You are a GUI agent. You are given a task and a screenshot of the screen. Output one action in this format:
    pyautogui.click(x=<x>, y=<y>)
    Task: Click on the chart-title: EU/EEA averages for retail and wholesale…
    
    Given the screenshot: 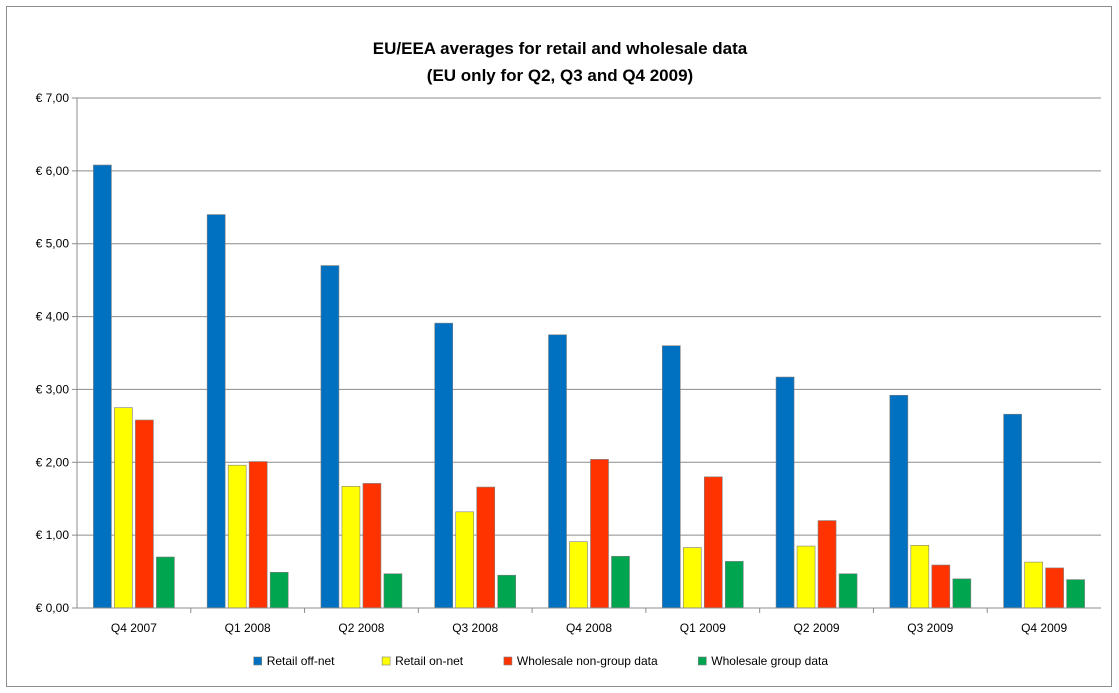 What is the action you would take?
    pyautogui.click(x=560, y=48)
    